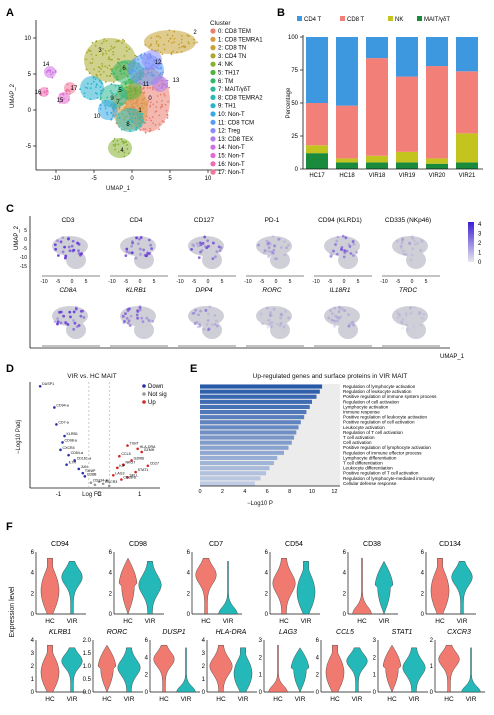  I want to click on gene-label: CD98-a, so click(71, 440).